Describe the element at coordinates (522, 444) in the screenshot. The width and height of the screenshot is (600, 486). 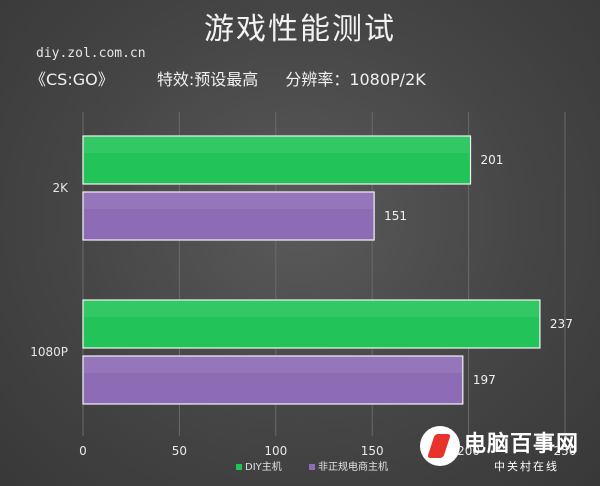
I see `watermark-brand: 电脑百事网` at that location.